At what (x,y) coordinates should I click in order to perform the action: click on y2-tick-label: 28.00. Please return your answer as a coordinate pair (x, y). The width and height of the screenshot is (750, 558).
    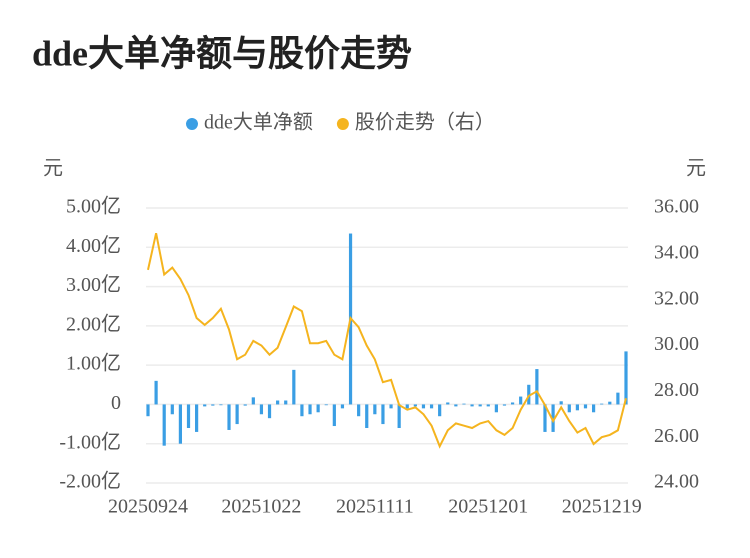
    Looking at the image, I should click on (676, 390).